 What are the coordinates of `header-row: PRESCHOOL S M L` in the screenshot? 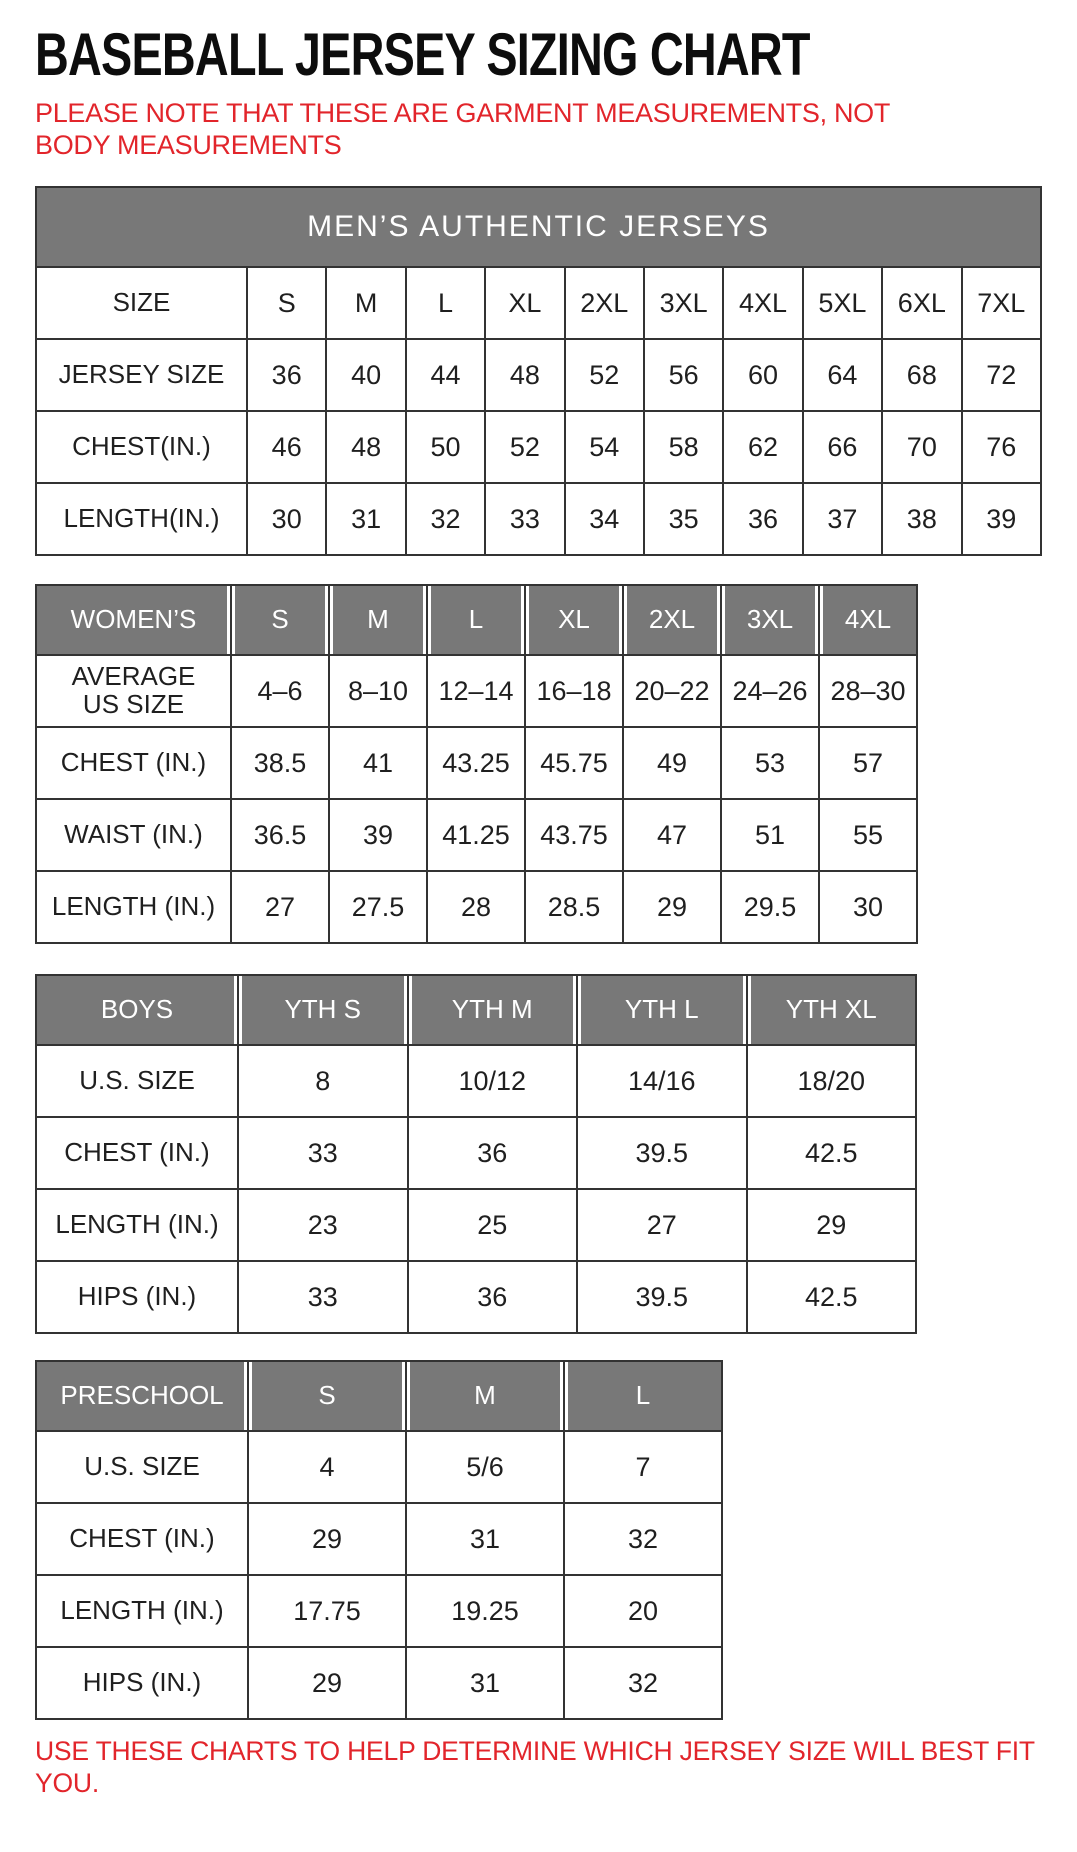 It's located at (379, 1395).